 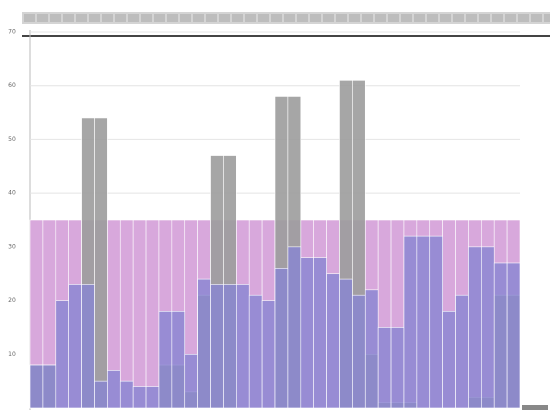 What do you see at coordinates (535, 407) in the screenshot?
I see `scroll-stub` at bounding box center [535, 407].